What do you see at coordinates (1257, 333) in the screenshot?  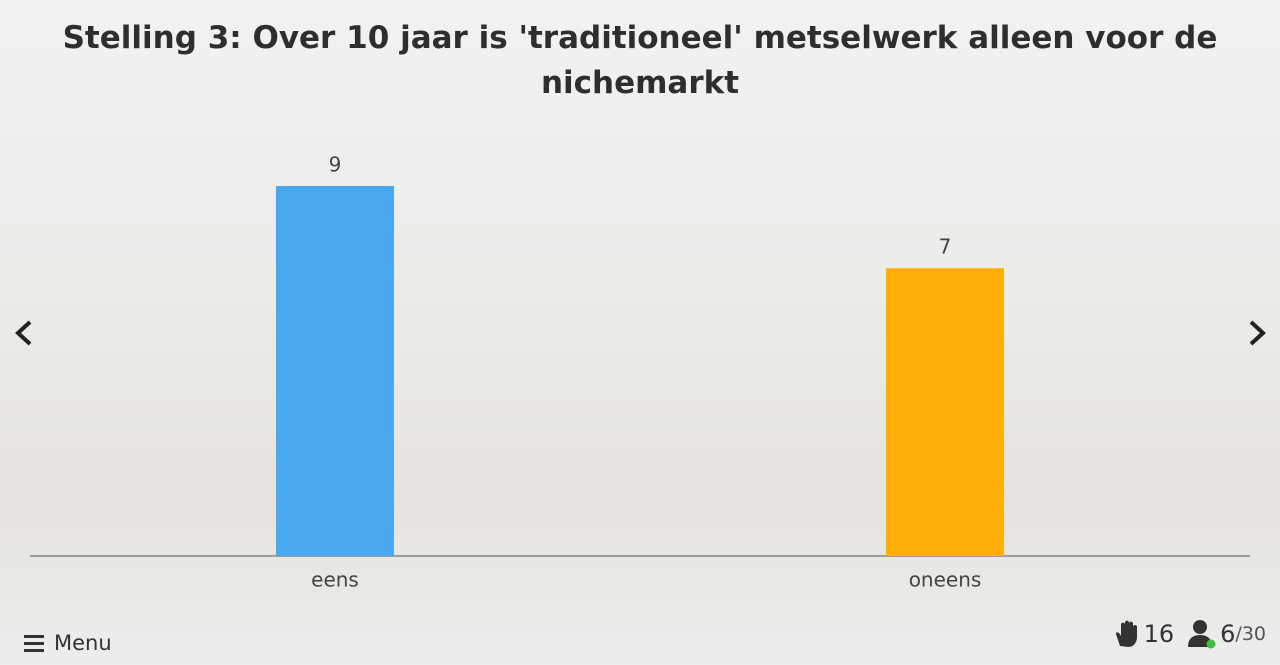 I see `next-arrow` at bounding box center [1257, 333].